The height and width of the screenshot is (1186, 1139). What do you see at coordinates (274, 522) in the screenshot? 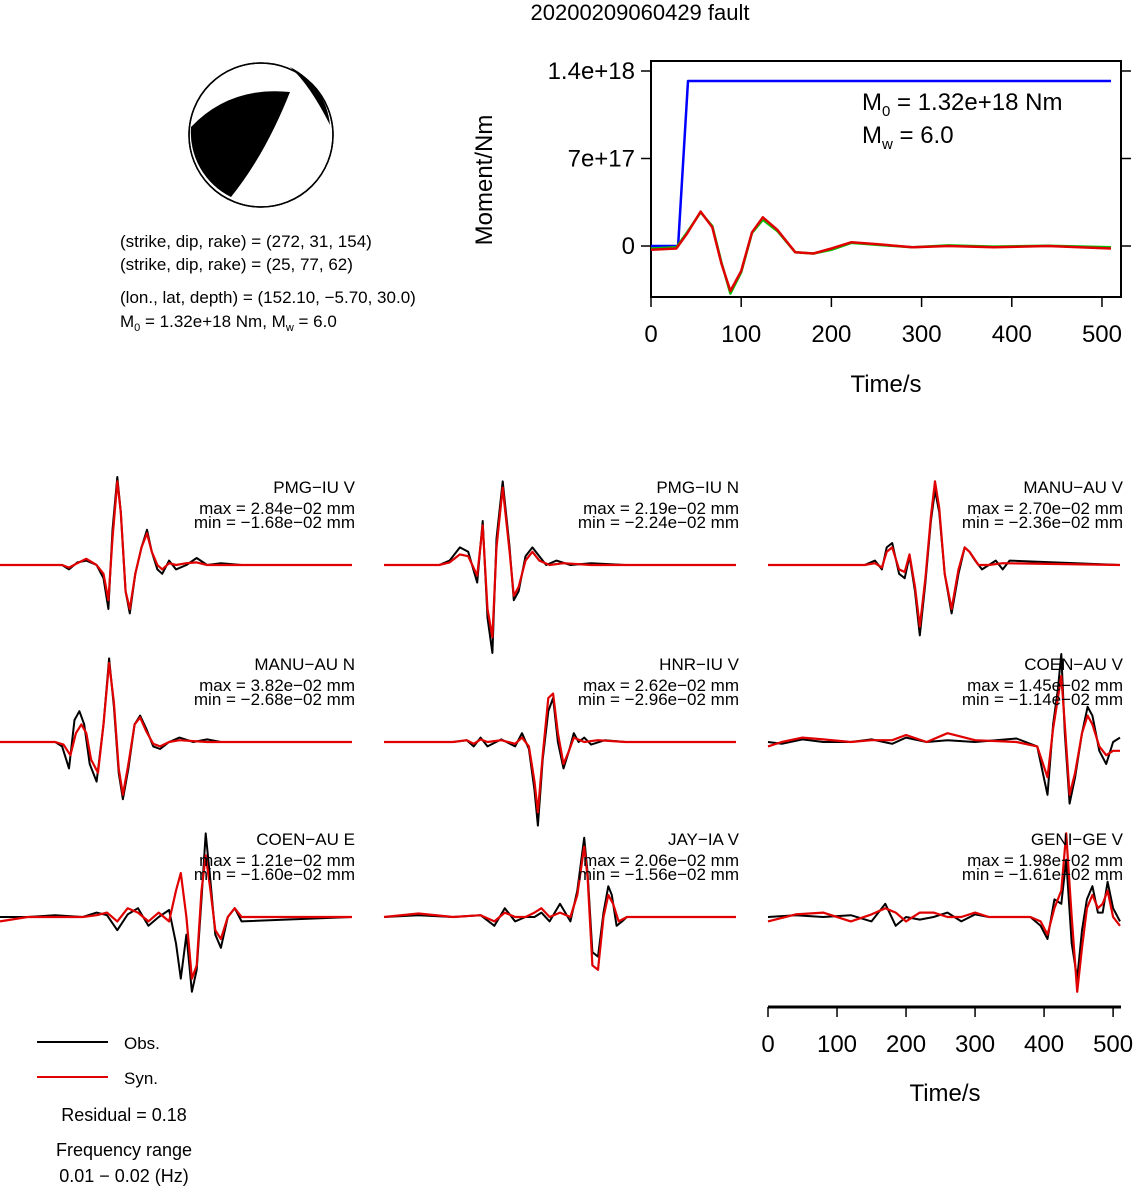
I see `min-amplitude-label: min = −1.68e−02 mm` at bounding box center [274, 522].